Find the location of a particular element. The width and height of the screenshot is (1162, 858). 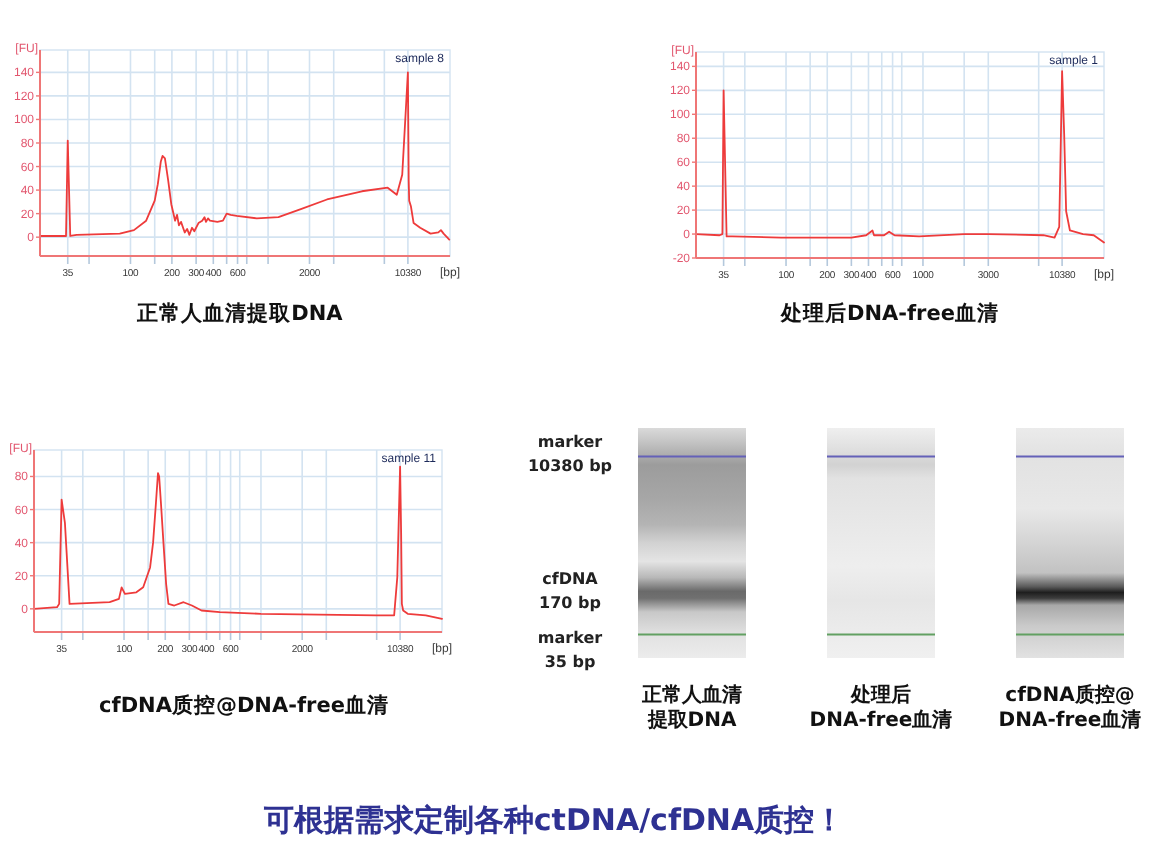

text: cfDNA质控@DNA-free血清 is located at coordinates (244, 705).